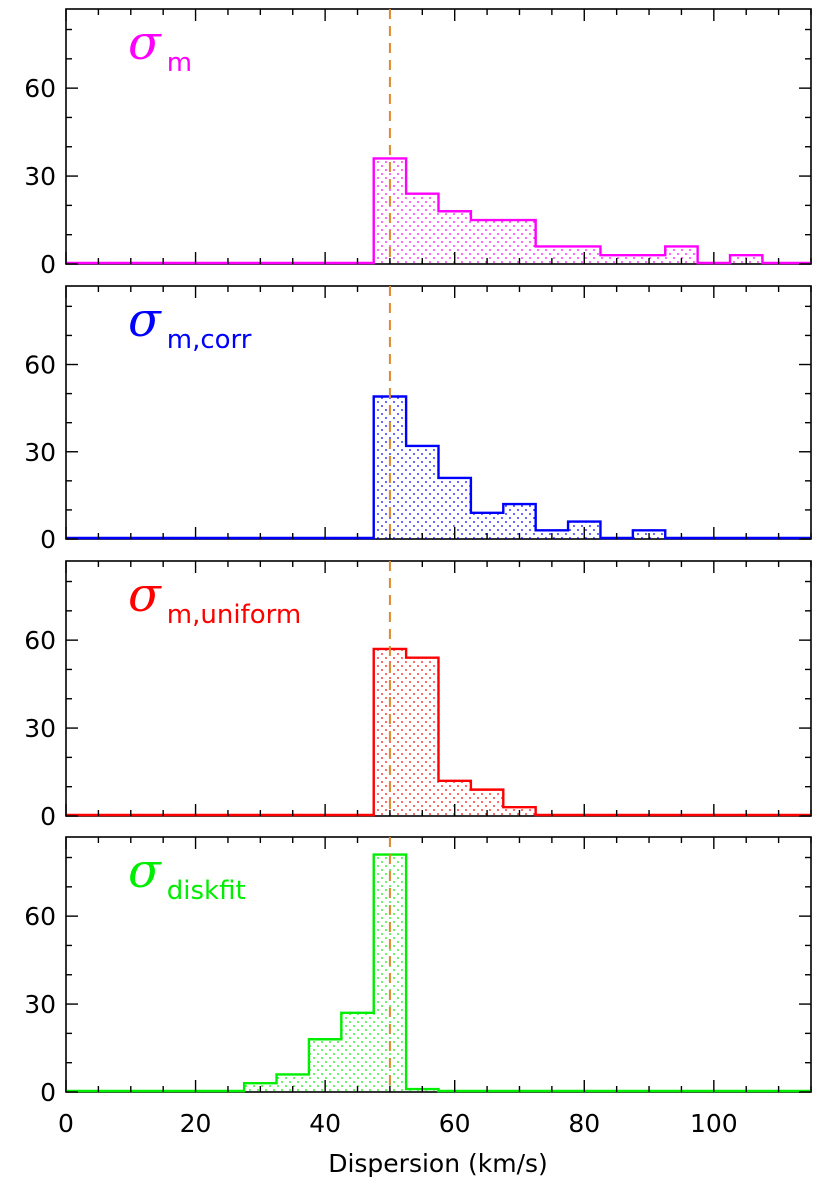 This screenshot has height=1187, width=830. I want to click on panel-label: σ m,uniform, so click(214, 598).